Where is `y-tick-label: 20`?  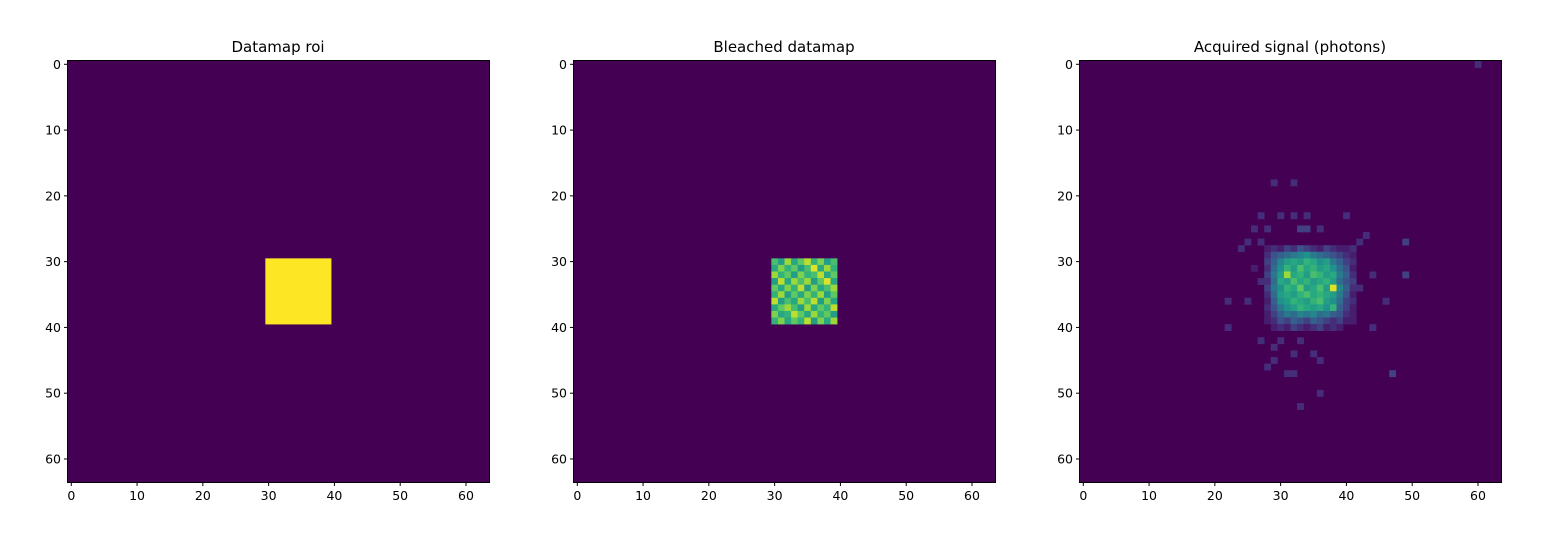 y-tick-label: 20 is located at coordinates (559, 195).